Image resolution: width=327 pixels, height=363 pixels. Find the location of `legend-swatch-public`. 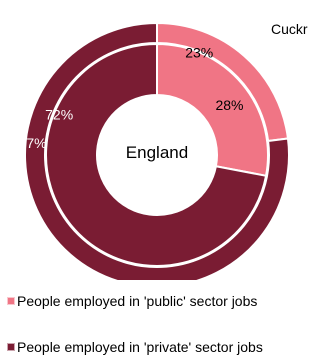

legend-swatch-public is located at coordinates (11, 301).